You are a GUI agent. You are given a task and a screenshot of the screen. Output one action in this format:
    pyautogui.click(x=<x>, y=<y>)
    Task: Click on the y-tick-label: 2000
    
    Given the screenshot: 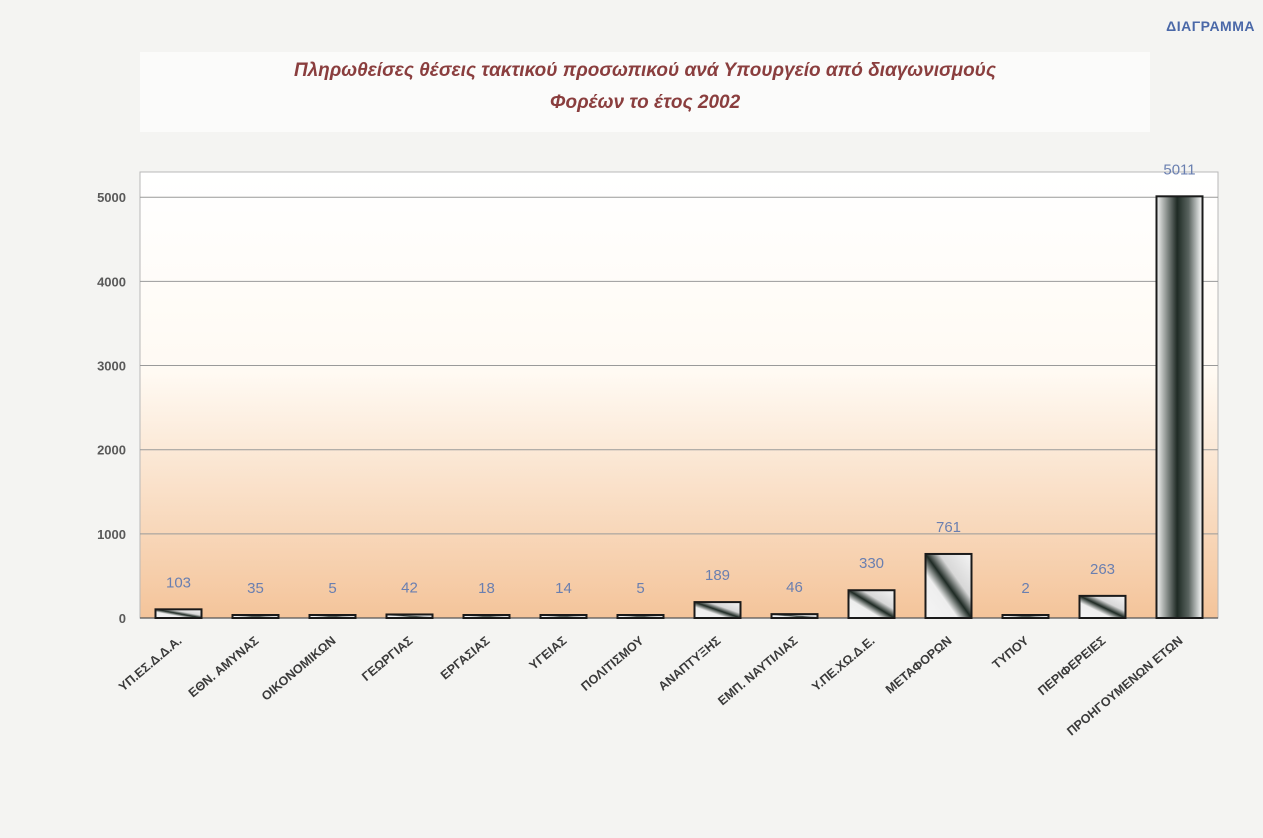 What is the action you would take?
    pyautogui.click(x=111, y=450)
    